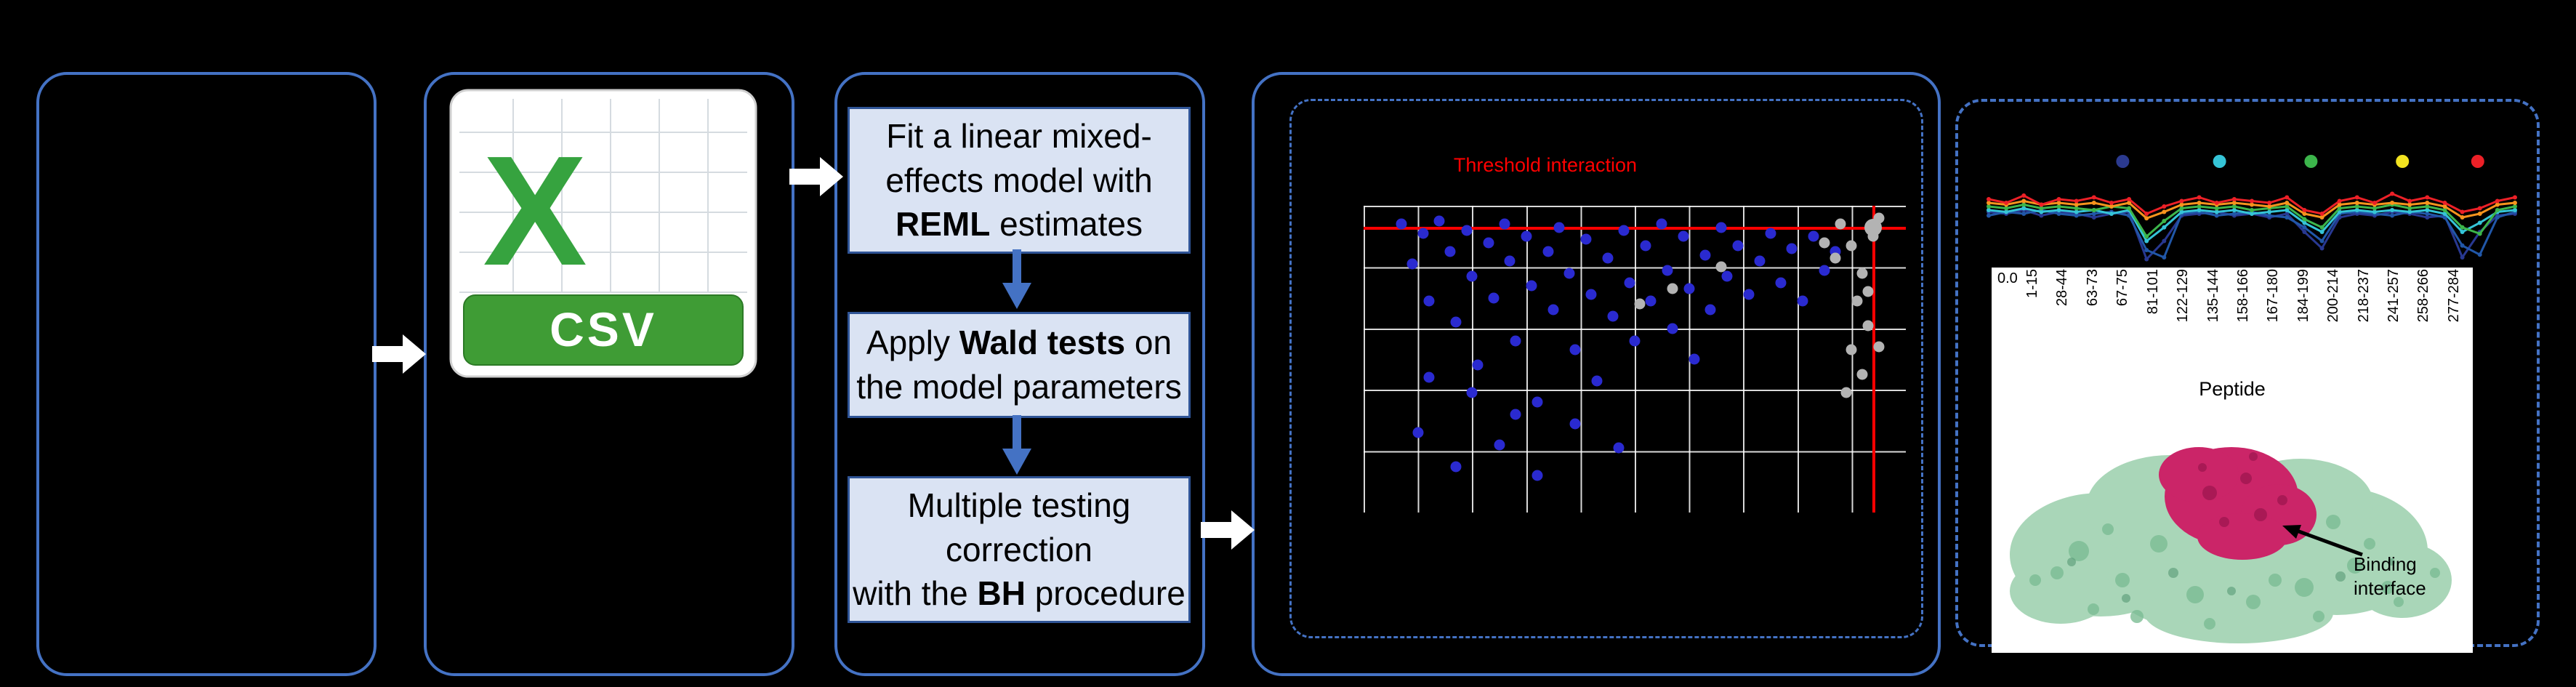  Describe the element at coordinates (609, 374) in the screenshot. I see `stage-box-csv` at that location.